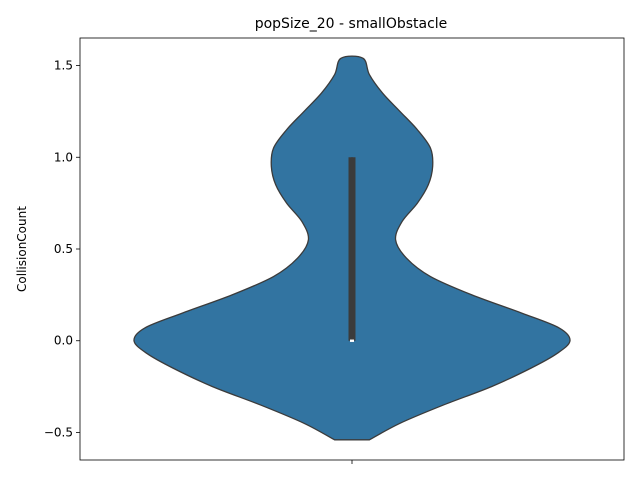  Describe the element at coordinates (58, 432) in the screenshot. I see `y-tick-label: −0.5` at that location.